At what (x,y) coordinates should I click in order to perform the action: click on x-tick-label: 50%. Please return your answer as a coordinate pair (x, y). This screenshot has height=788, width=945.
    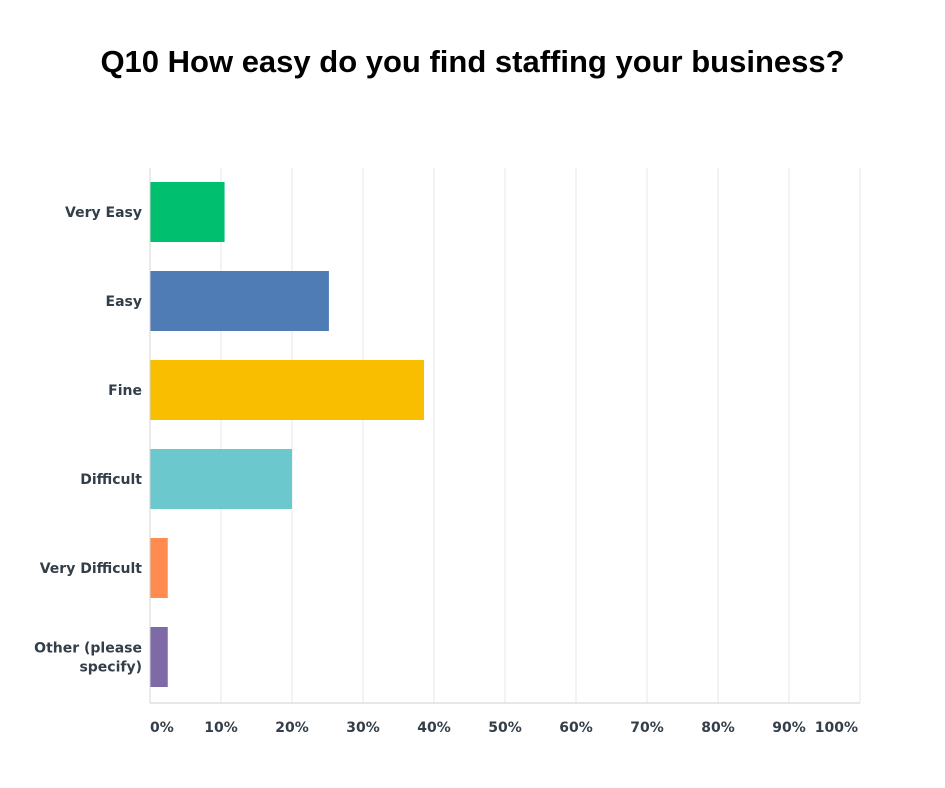
    Looking at the image, I should click on (505, 728).